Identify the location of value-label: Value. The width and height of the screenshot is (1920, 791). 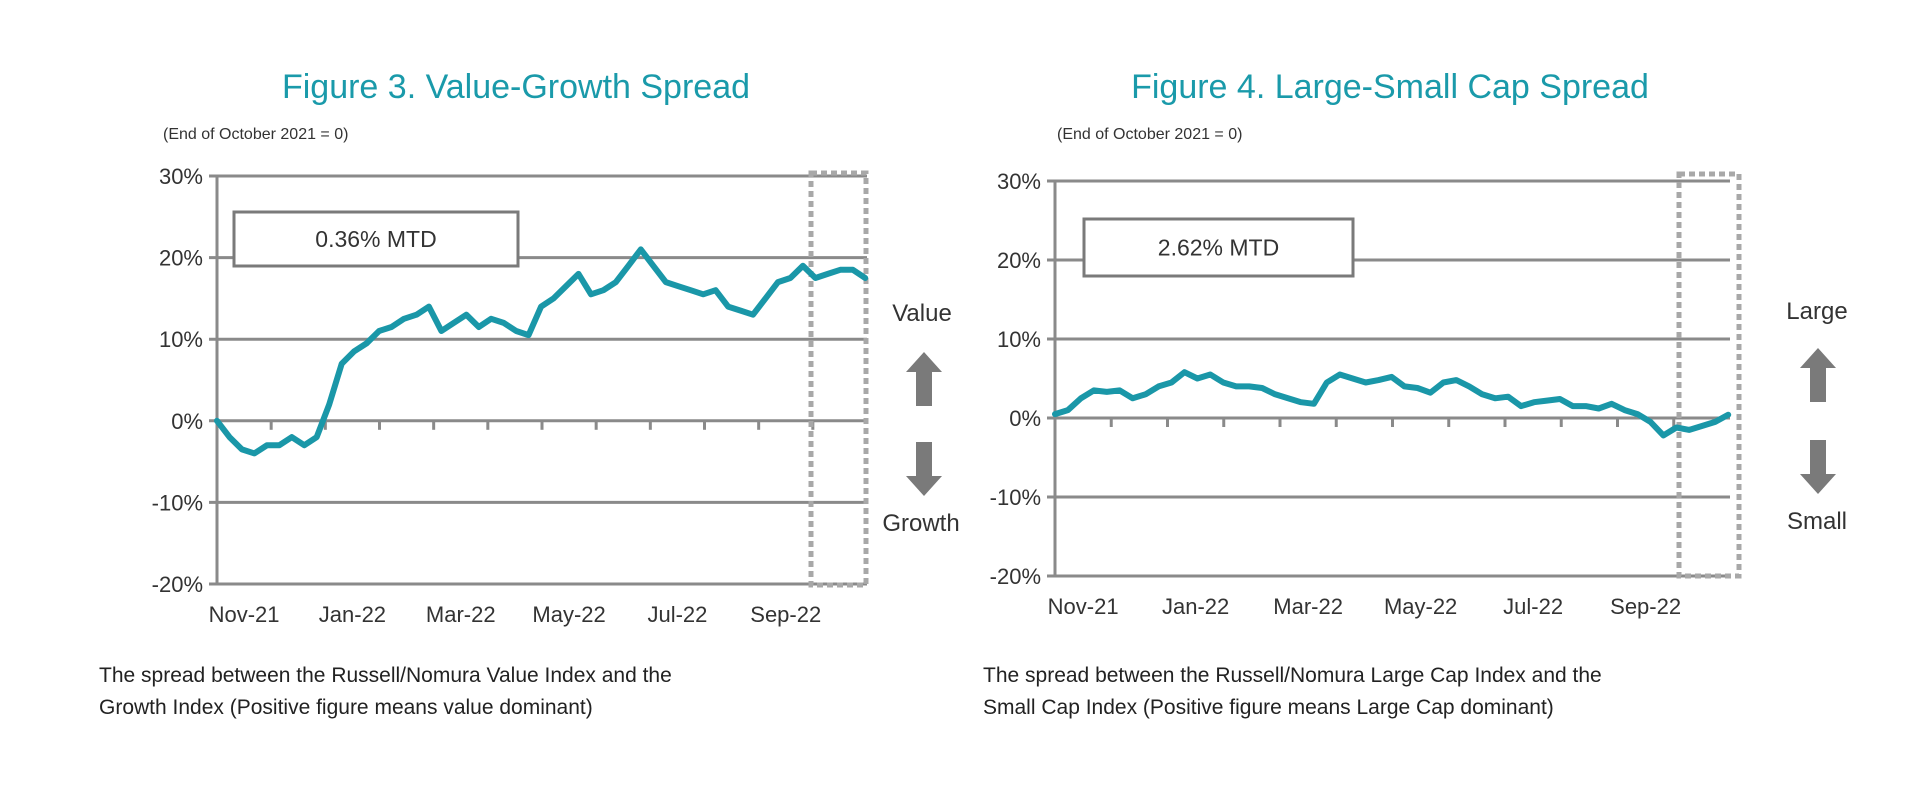
(922, 313).